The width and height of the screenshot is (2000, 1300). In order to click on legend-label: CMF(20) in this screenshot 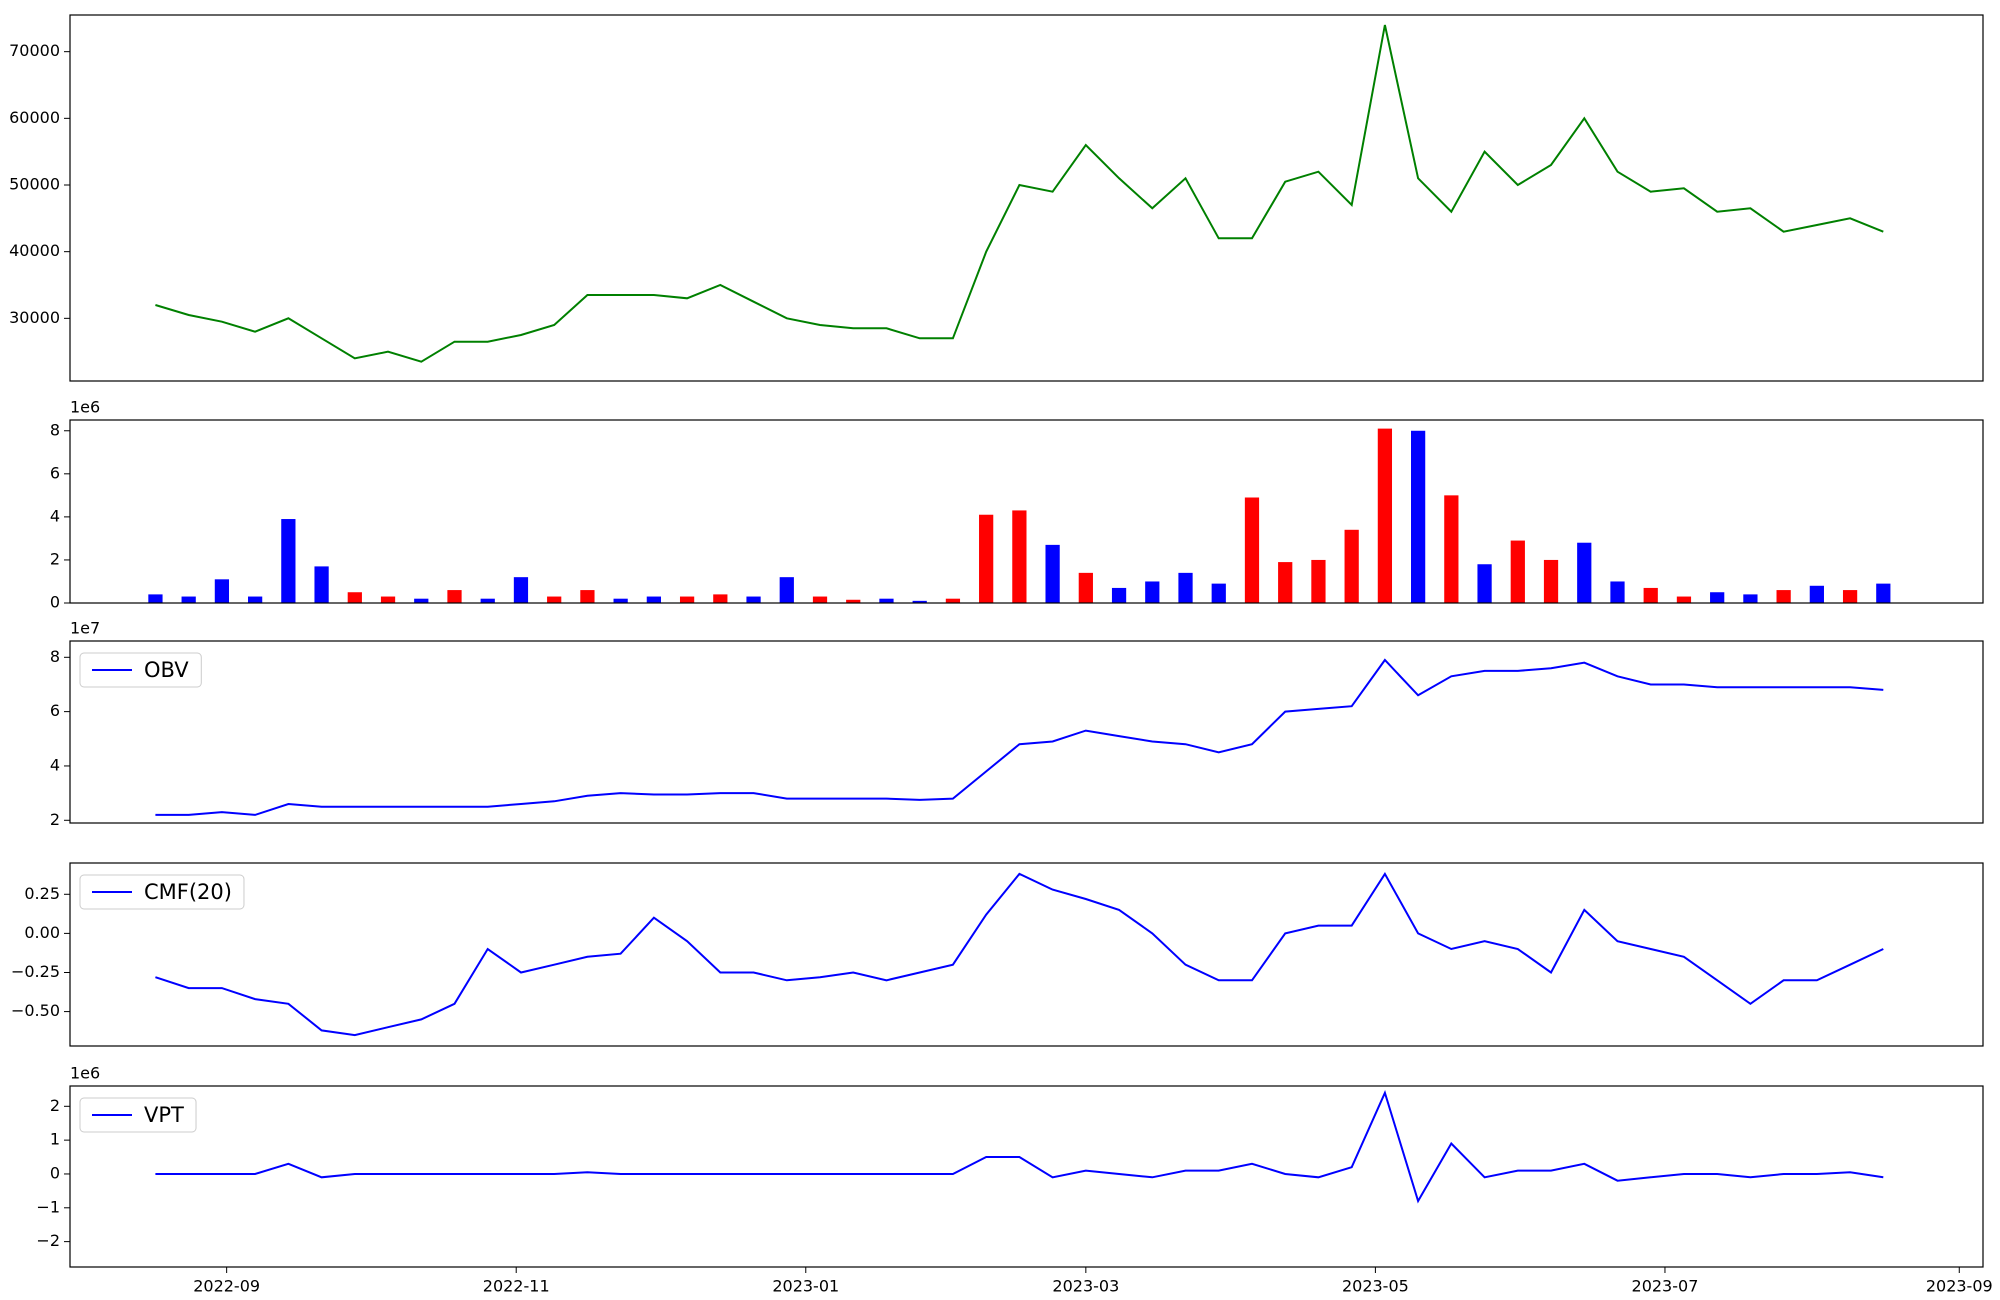, I will do `click(188, 892)`.